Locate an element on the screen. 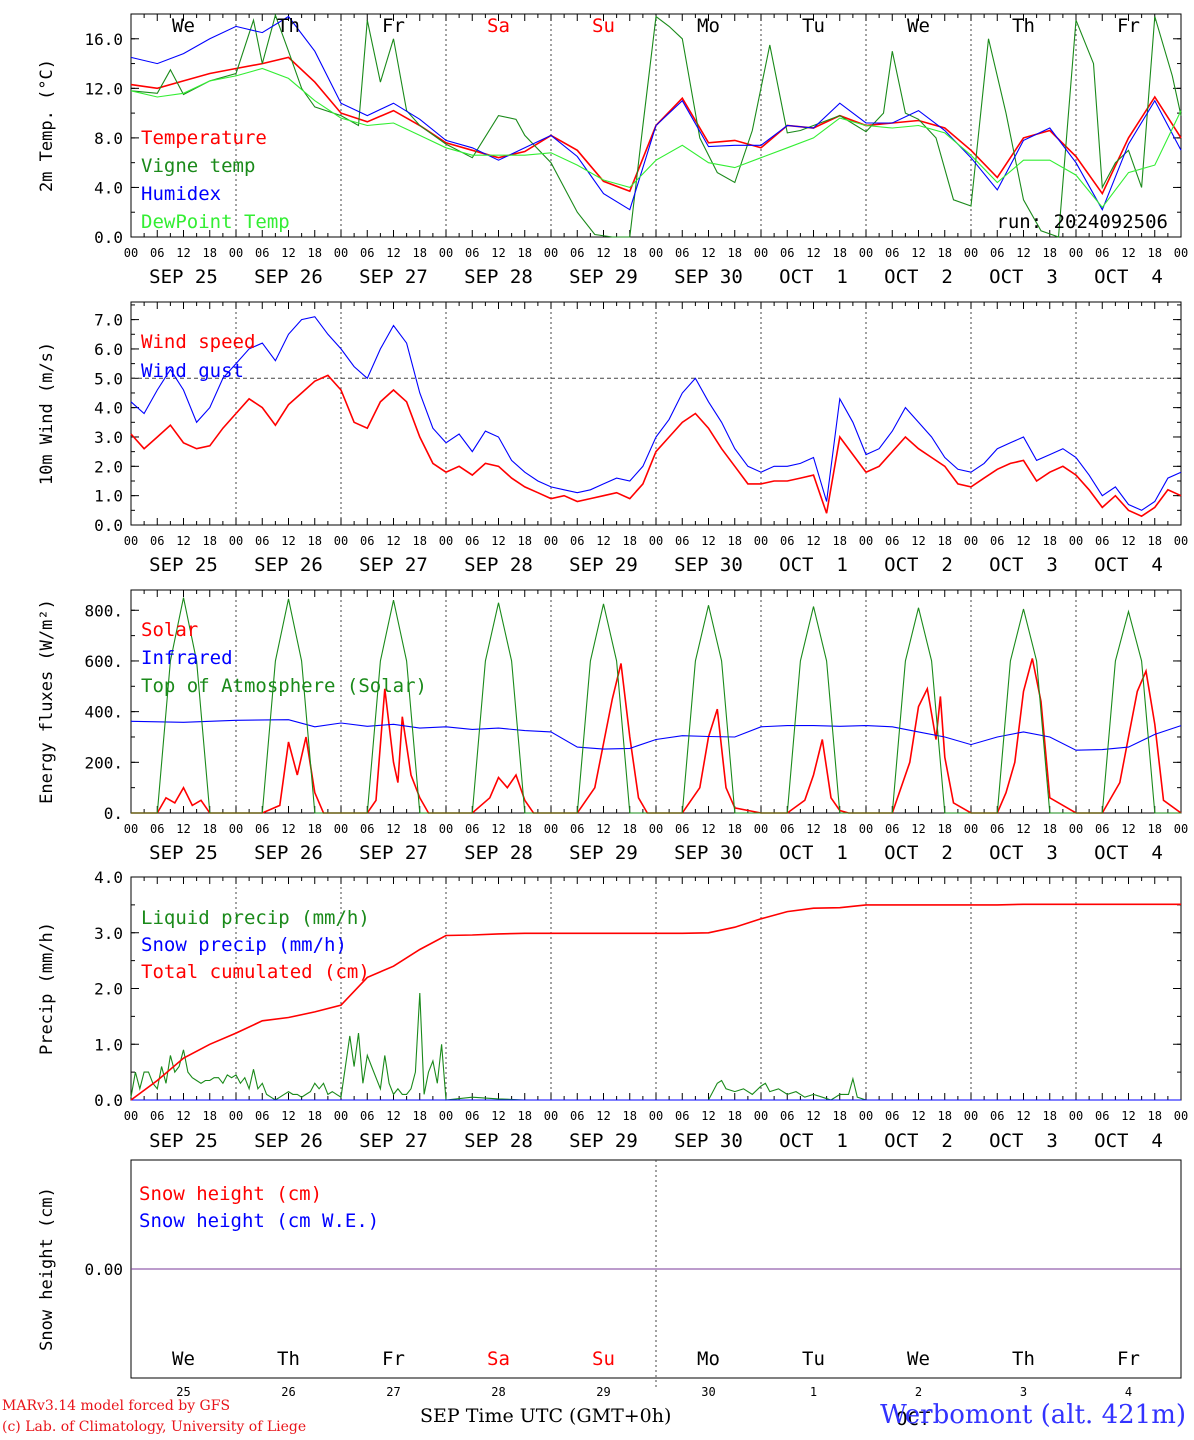 This screenshot has width=1194, height=1440. series-vigne-temp is located at coordinates (656, 125).